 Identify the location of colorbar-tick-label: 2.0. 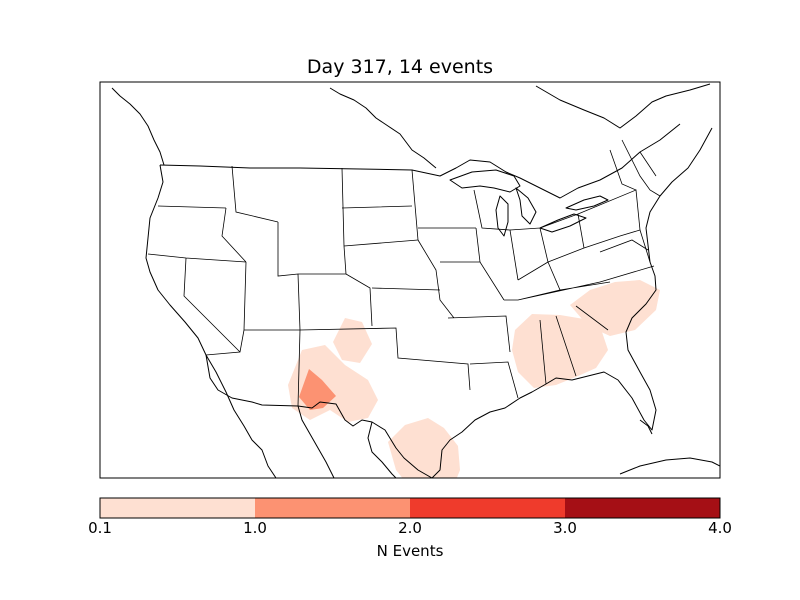
(410, 528).